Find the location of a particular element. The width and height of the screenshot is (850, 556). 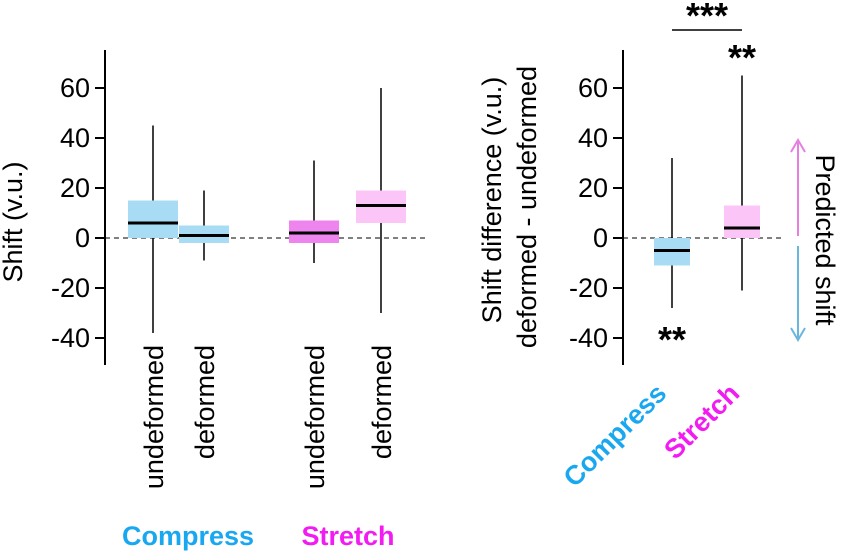

box-stretch-undeformed is located at coordinates (314, 211).